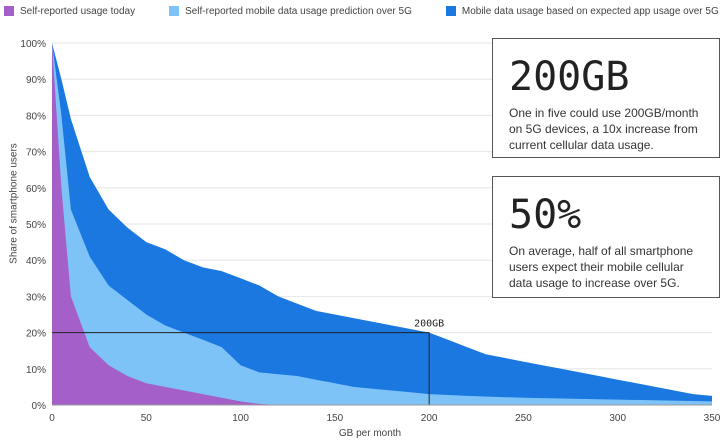  I want to click on y-tick-label: 60%, so click(36, 189).